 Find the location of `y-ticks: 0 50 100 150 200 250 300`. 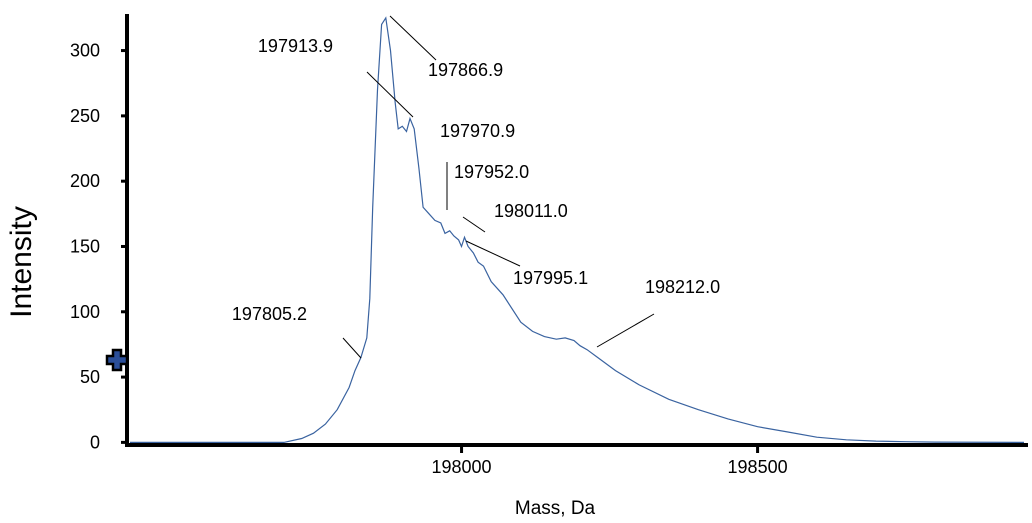

y-ticks: 0 50 100 150 200 250 300 is located at coordinates (98, 246).